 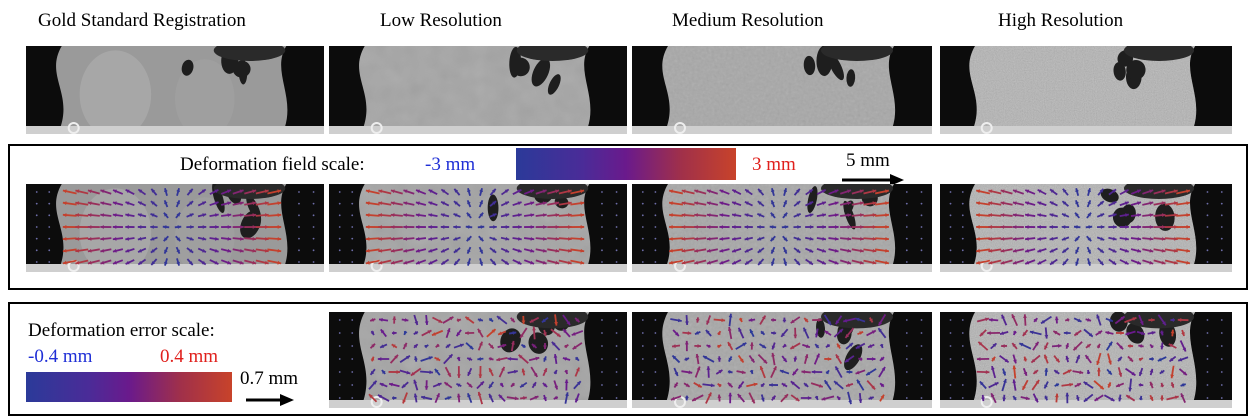 I want to click on error-low, so click(x=478, y=360).